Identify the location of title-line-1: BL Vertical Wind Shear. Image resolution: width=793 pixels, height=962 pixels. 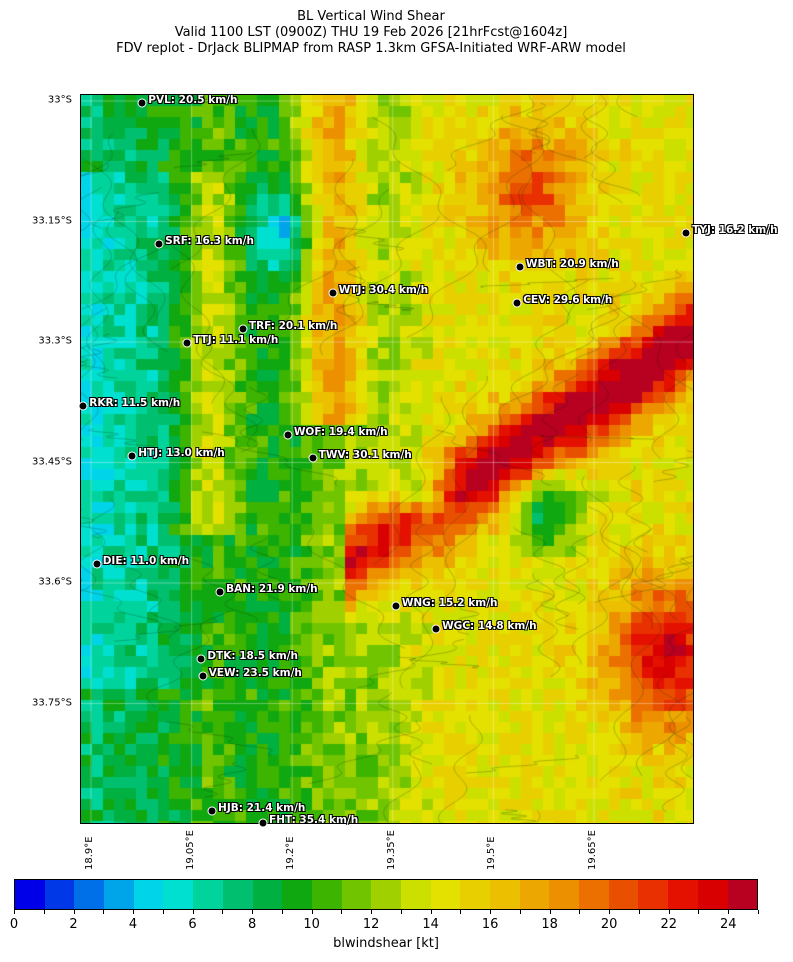
(371, 16).